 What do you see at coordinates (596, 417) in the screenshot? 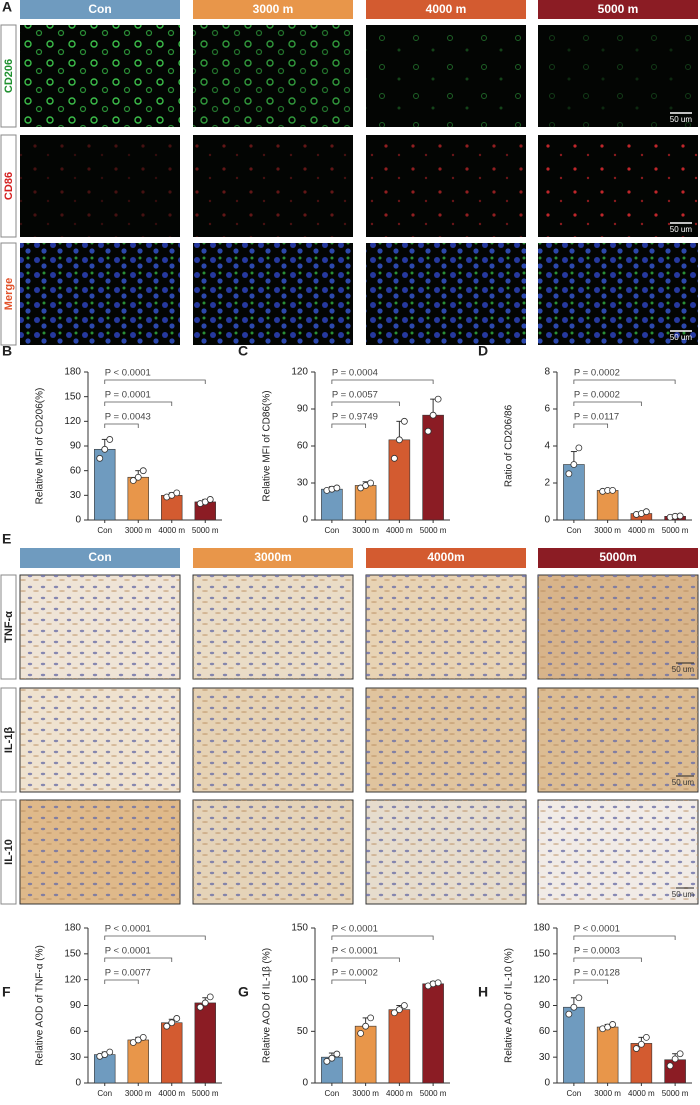
I see `p-value: P = 0.0117` at bounding box center [596, 417].